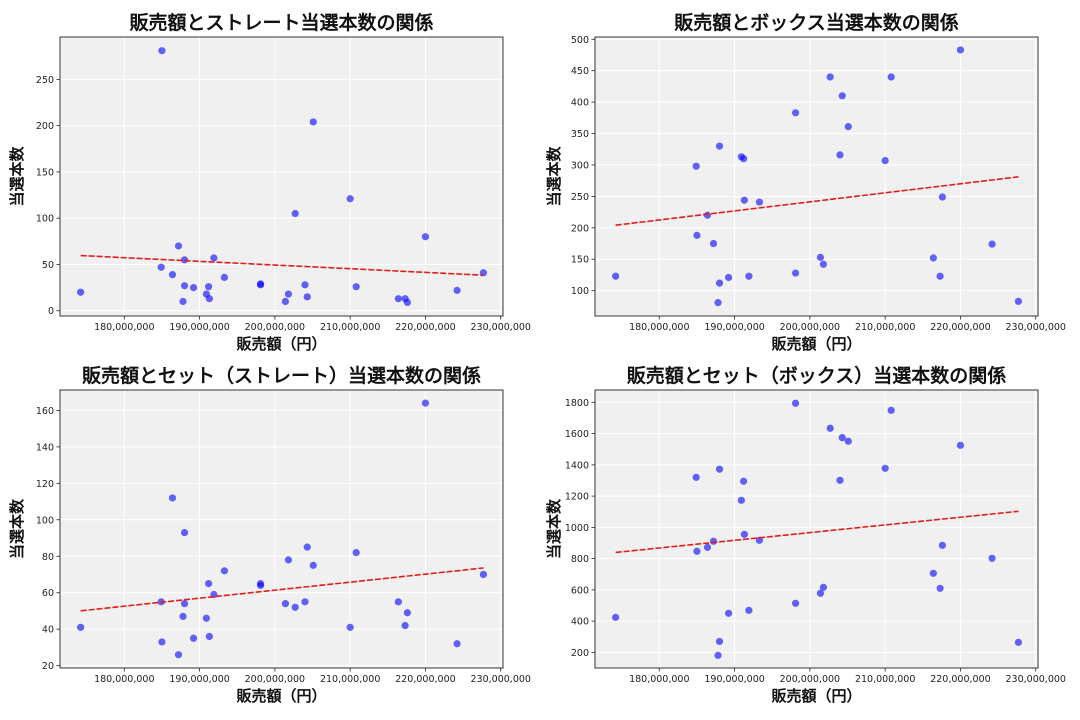 This screenshot has height=720, width=1080. What do you see at coordinates (282, 265) in the screenshot?
I see `trendline` at bounding box center [282, 265].